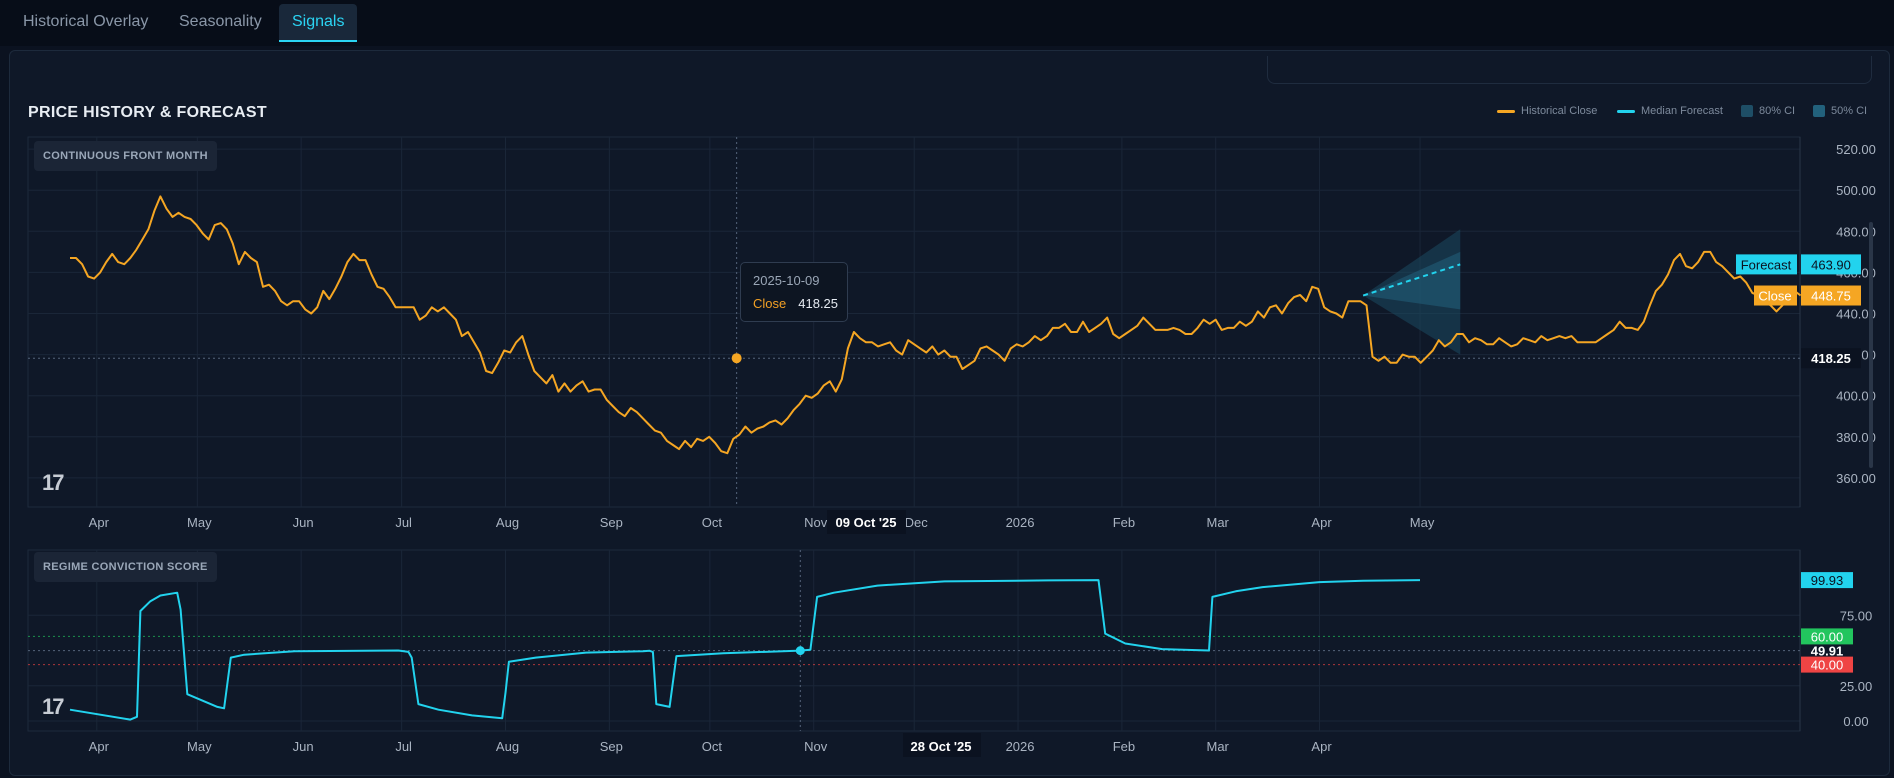  I want to click on price-y-tick: 520.00, so click(1856, 149).